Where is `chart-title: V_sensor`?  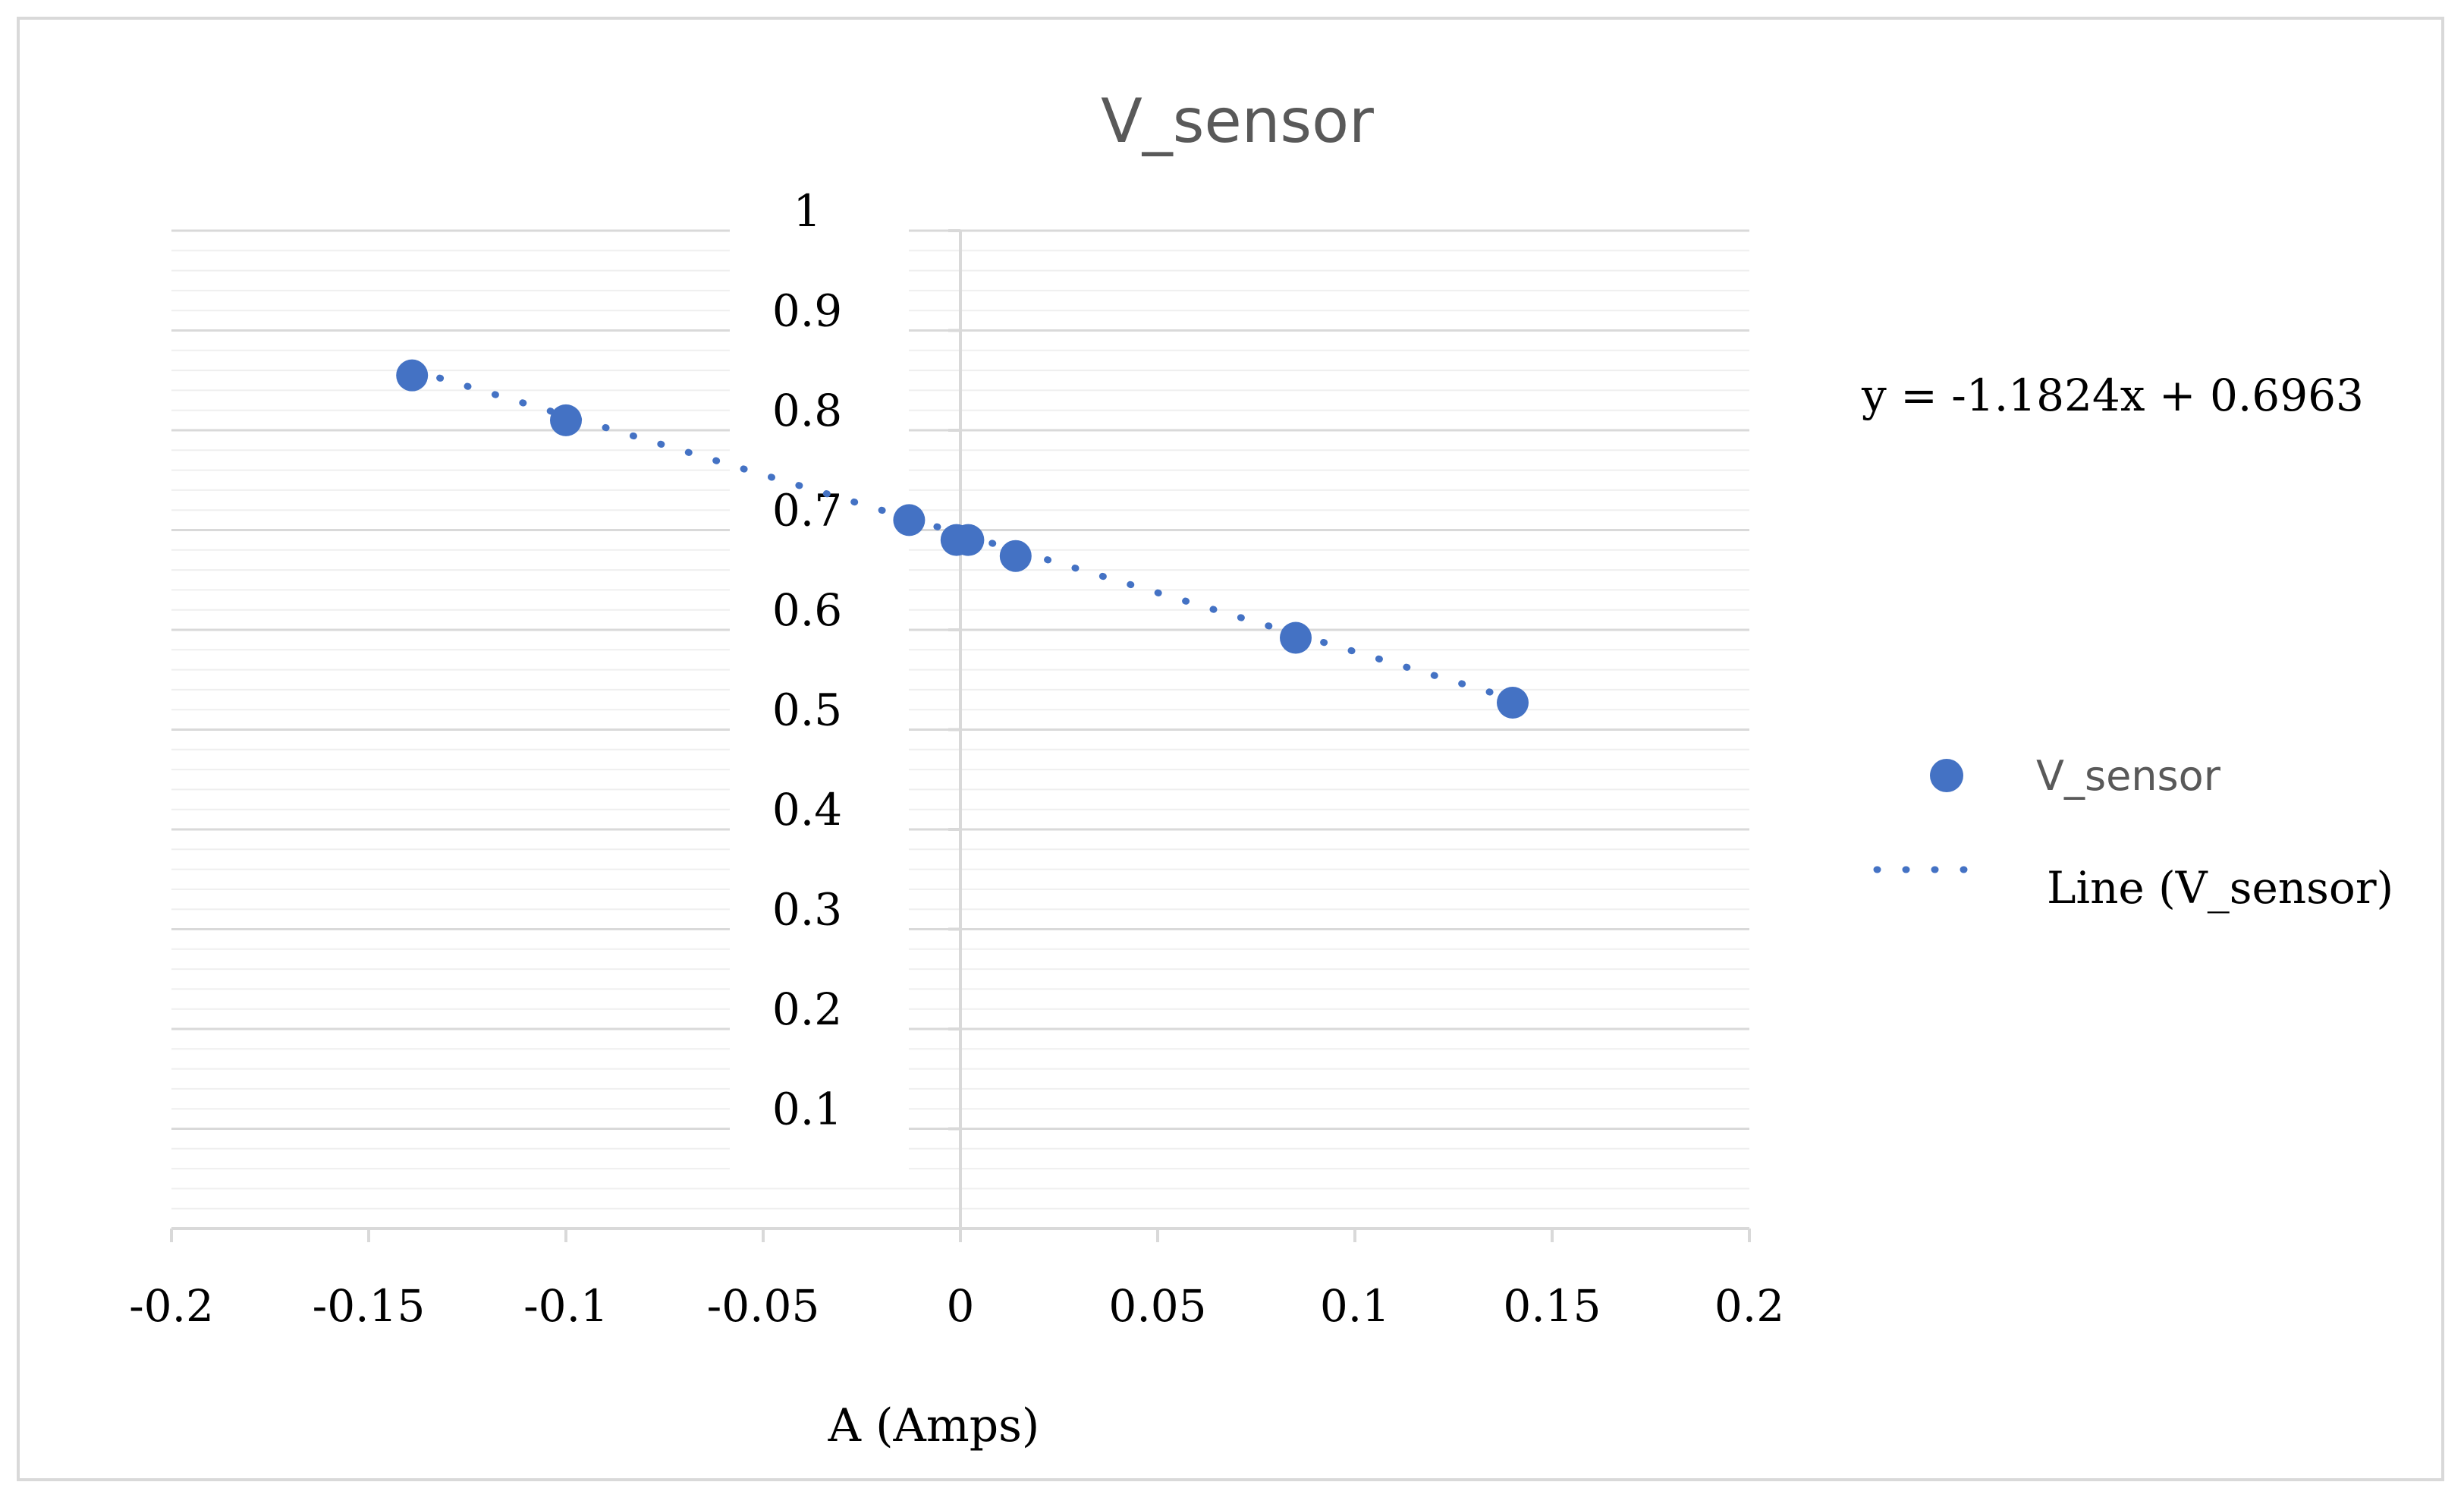 chart-title: V_sensor is located at coordinates (1237, 121).